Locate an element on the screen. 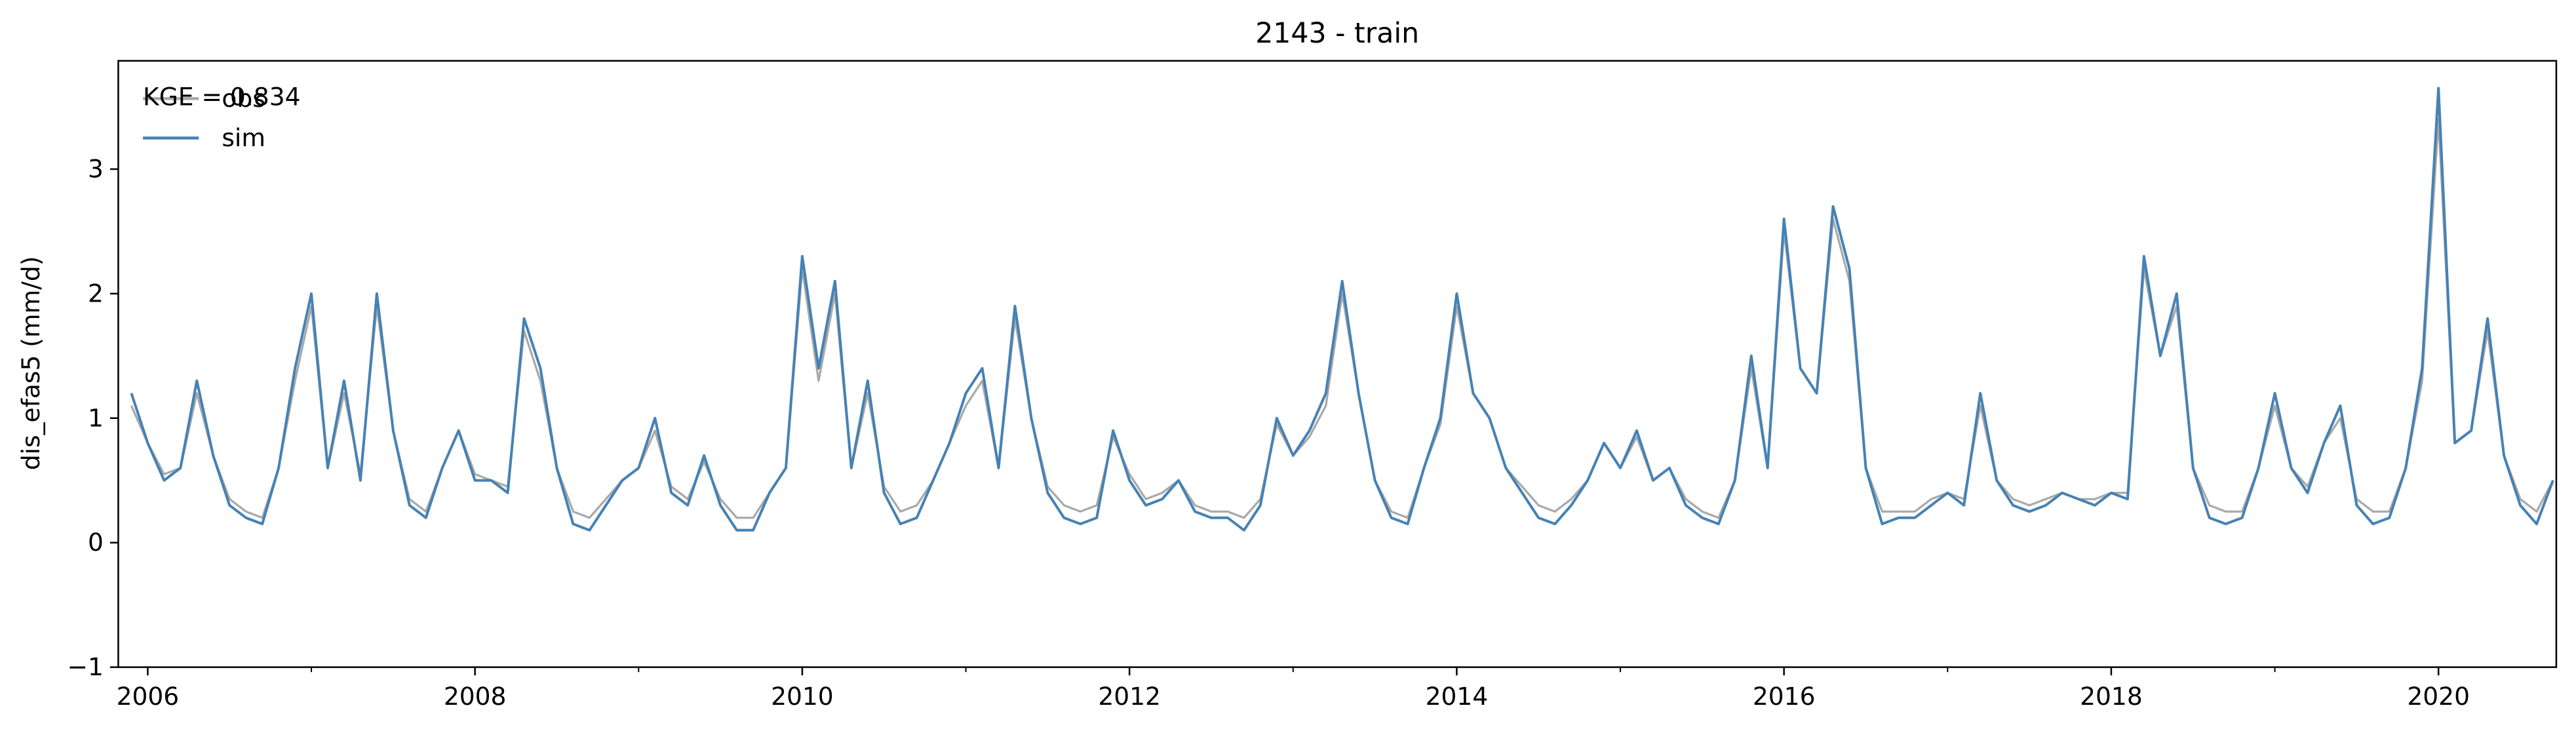  y-tick-label: 1 is located at coordinates (96, 417).